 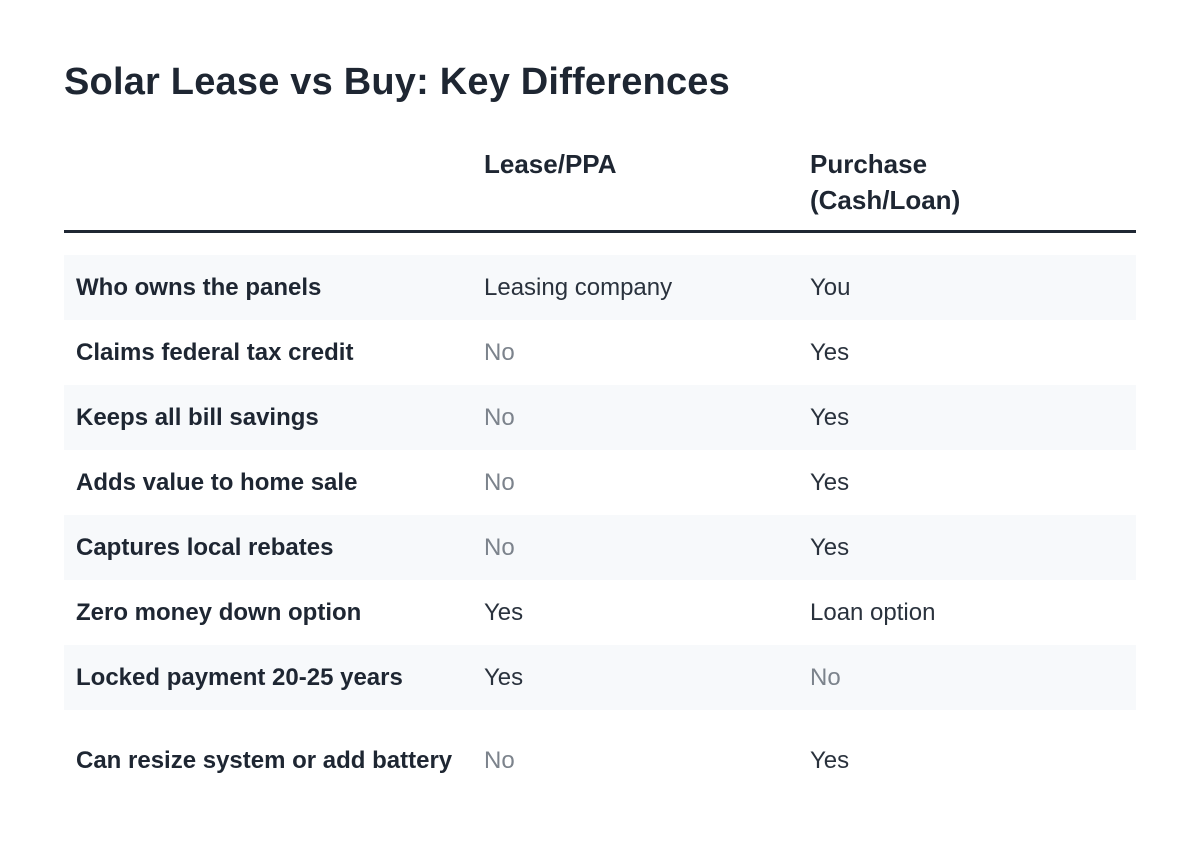 I want to click on column-header-purchase-line1: Purchase, so click(x=869, y=164).